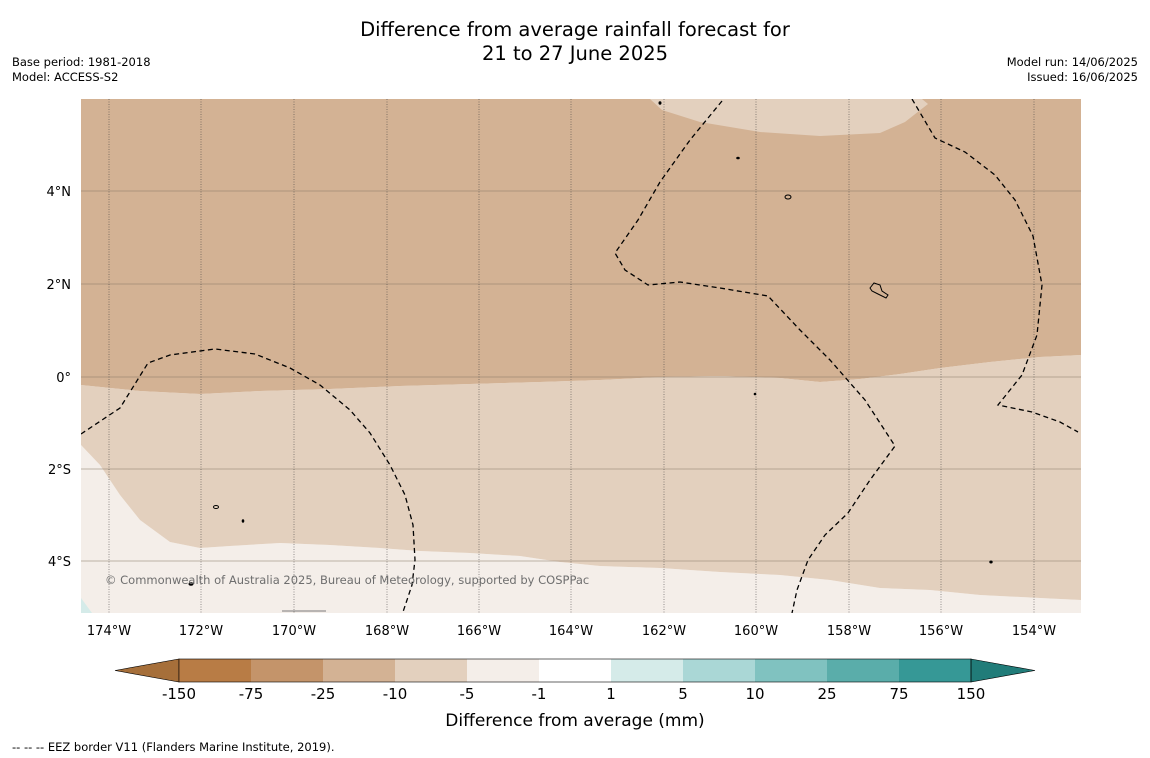 This screenshot has height=758, width=1150. Describe the element at coordinates (995, 266) in the screenshot. I see `eez-border-east` at that location.